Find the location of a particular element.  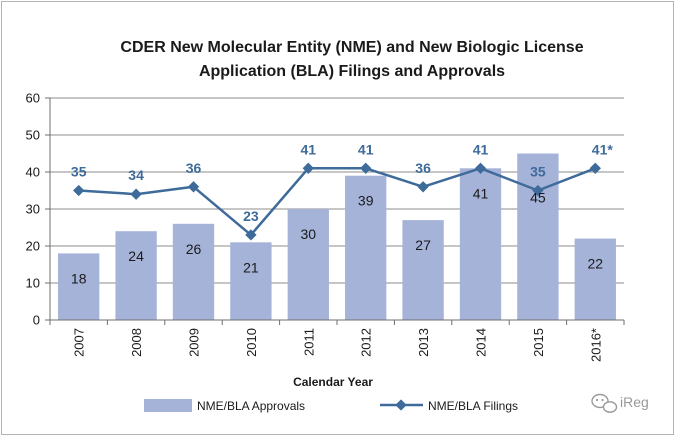

bar-2009 is located at coordinates (193, 271).